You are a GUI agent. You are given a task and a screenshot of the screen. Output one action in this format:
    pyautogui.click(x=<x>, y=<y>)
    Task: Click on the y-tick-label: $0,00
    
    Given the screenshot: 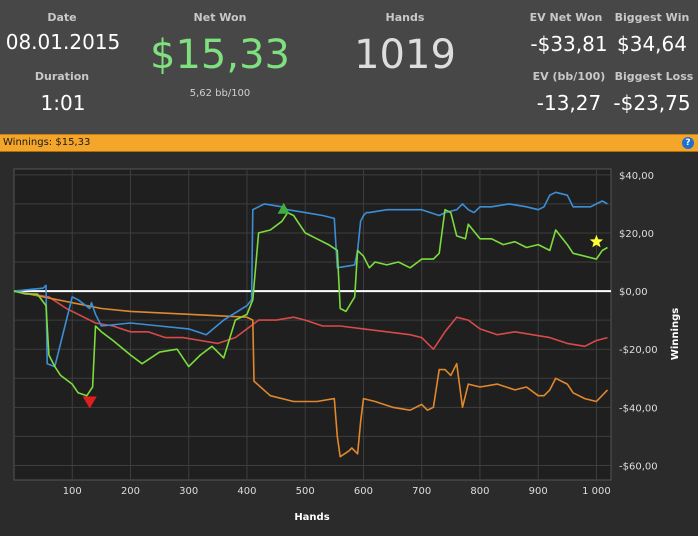 What is the action you would take?
    pyautogui.click(x=633, y=292)
    